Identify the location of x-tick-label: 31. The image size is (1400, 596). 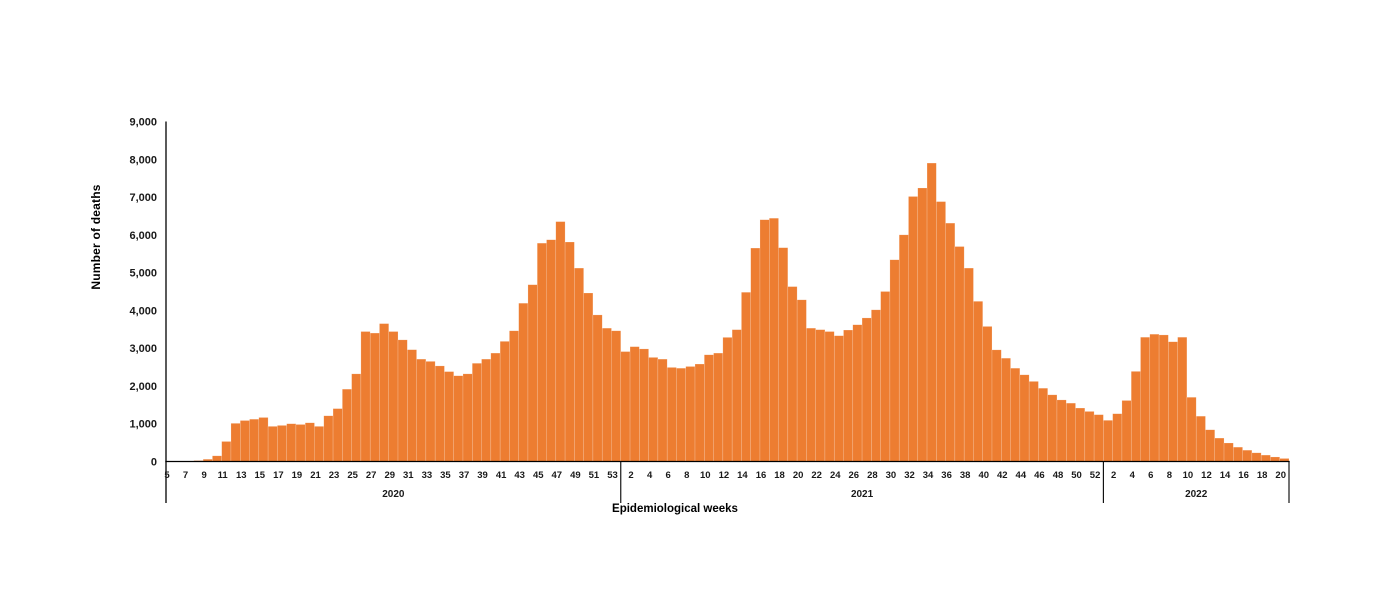
(408, 475).